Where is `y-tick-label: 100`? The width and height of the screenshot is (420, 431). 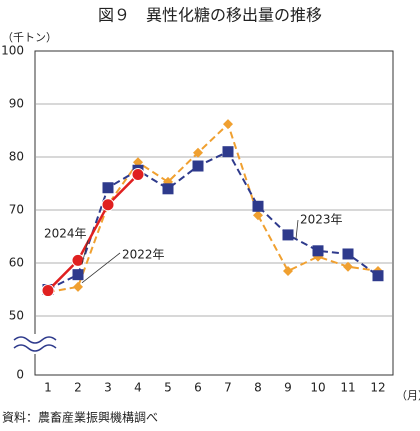
y-tick-label: 100 is located at coordinates (12, 51).